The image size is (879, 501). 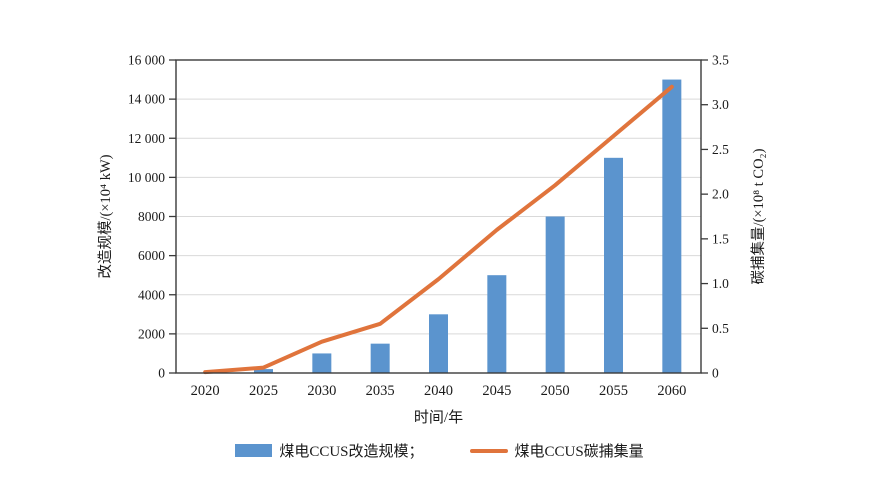 I want to click on legend-label-bar: 煤电CCUS改造规模；, so click(x=351, y=452).